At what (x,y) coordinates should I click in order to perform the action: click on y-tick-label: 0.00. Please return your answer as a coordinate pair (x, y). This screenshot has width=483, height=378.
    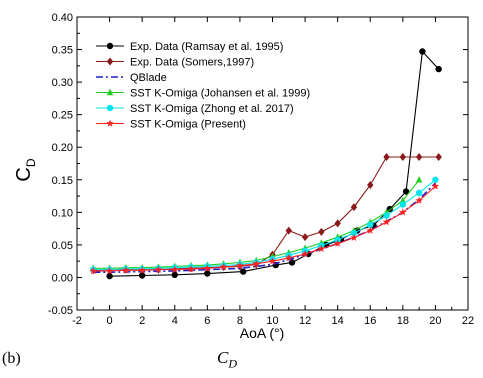
    Looking at the image, I should click on (62, 278).